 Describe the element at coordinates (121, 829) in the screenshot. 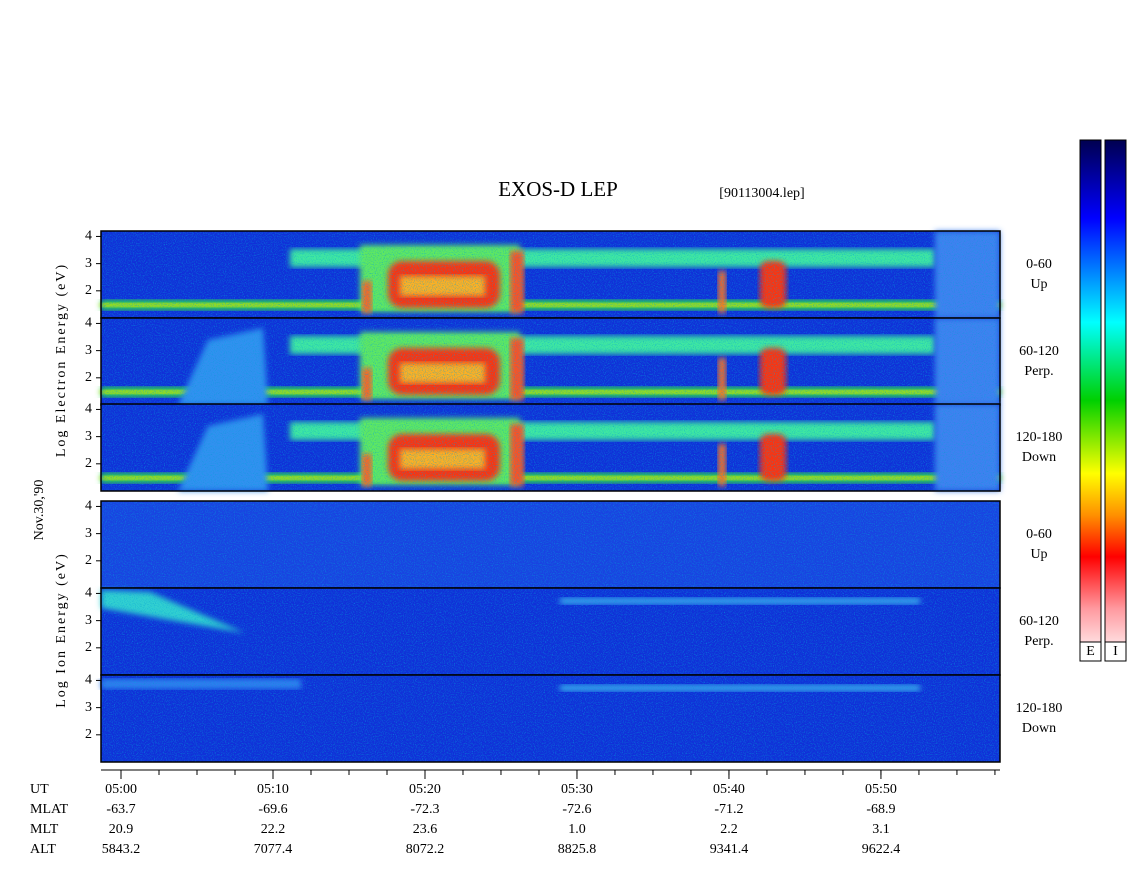

I see `table-cell: 20.9` at that location.